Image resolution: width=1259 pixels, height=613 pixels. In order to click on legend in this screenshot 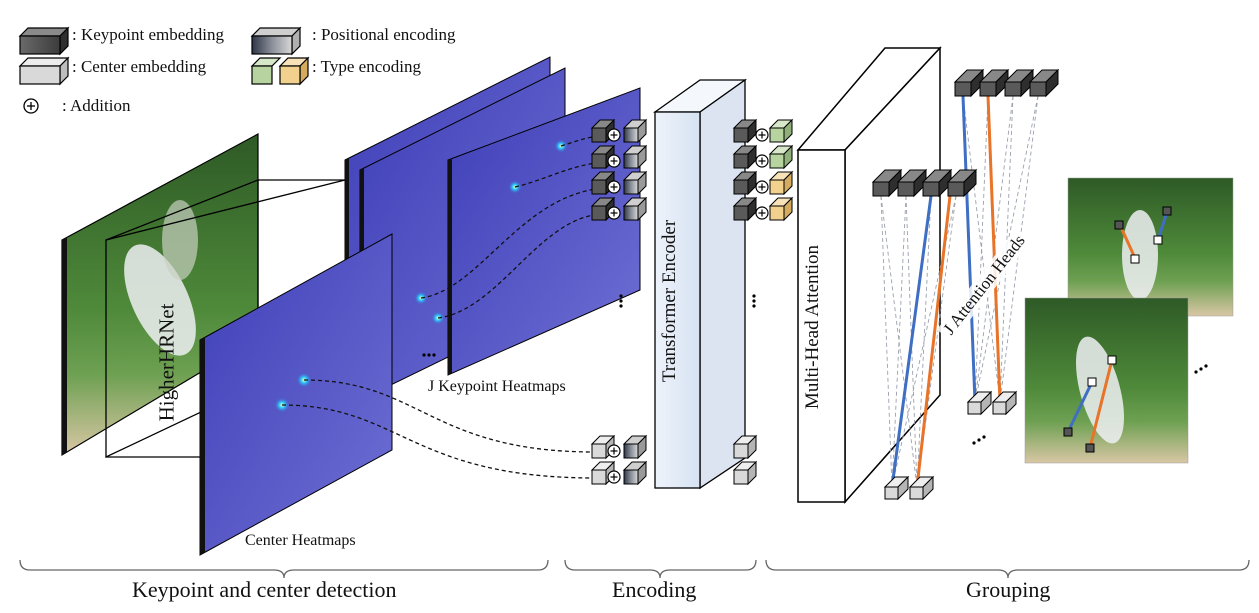, I will do `click(164, 70)`.